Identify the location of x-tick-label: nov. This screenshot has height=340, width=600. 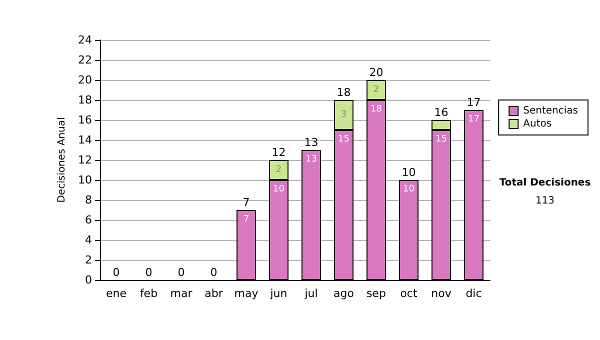
(441, 293).